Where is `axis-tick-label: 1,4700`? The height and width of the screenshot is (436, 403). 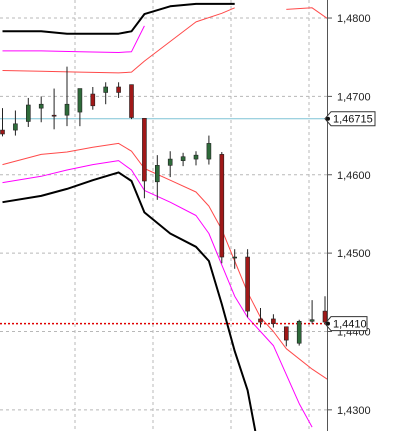 axis-tick-label: 1,4700 is located at coordinates (354, 97).